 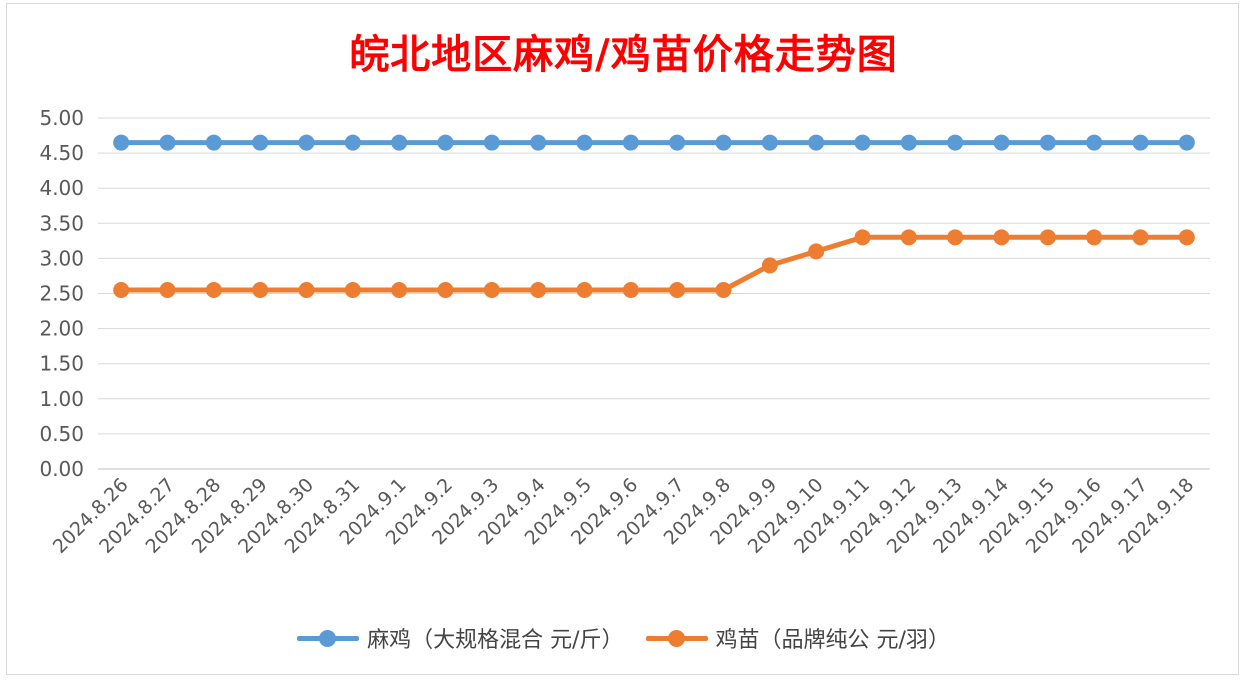 What do you see at coordinates (61, 223) in the screenshot?
I see `y-tick-label: 3.50` at bounding box center [61, 223].